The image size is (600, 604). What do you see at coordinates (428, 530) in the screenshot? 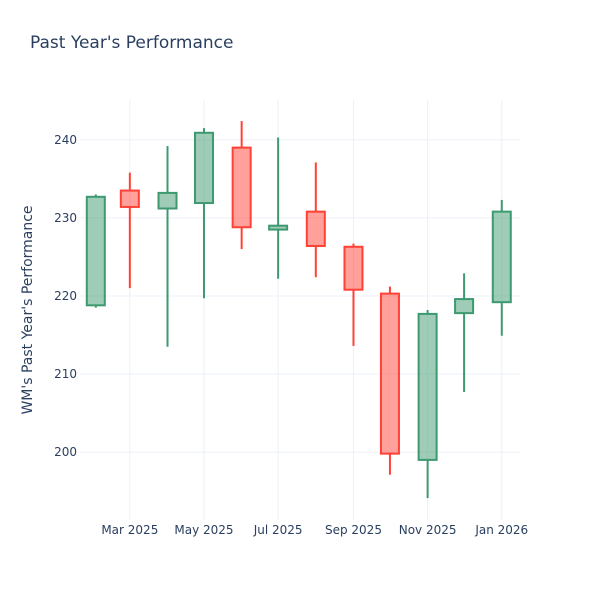
I see `x-tick-label: Nov 2025` at bounding box center [428, 530].